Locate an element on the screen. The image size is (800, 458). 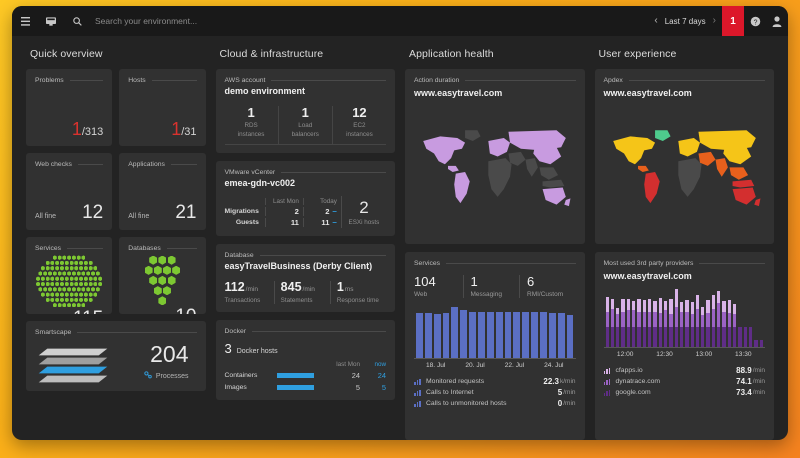
services-rmi-label: RMI/Custom is located at coordinates (545, 294).